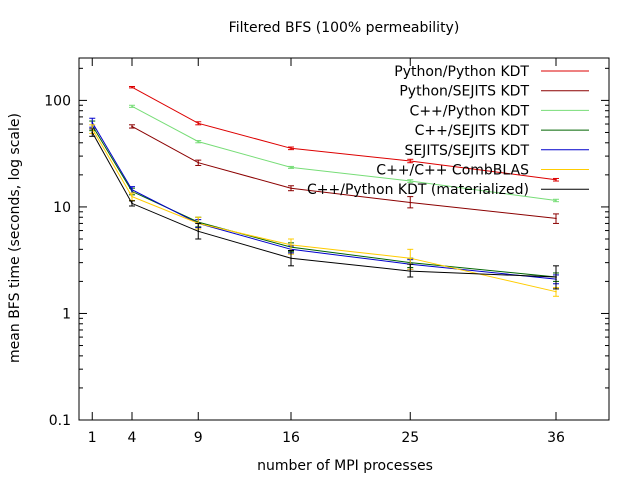 The image size is (640, 480). I want to click on series-python-python-kdt, so click(344, 134).